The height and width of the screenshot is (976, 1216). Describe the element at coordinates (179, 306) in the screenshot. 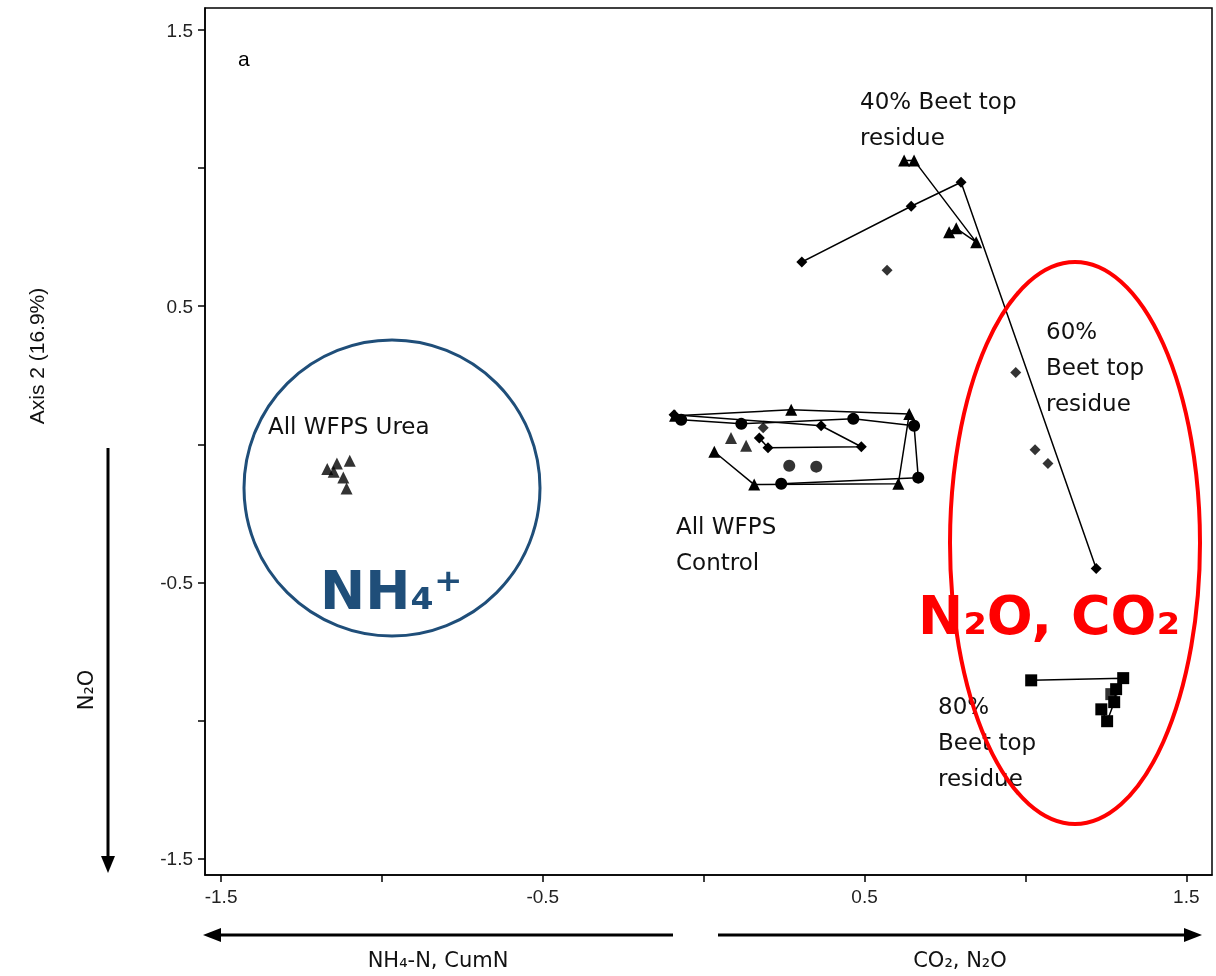

I see `y-tick-label: 0.5` at that location.